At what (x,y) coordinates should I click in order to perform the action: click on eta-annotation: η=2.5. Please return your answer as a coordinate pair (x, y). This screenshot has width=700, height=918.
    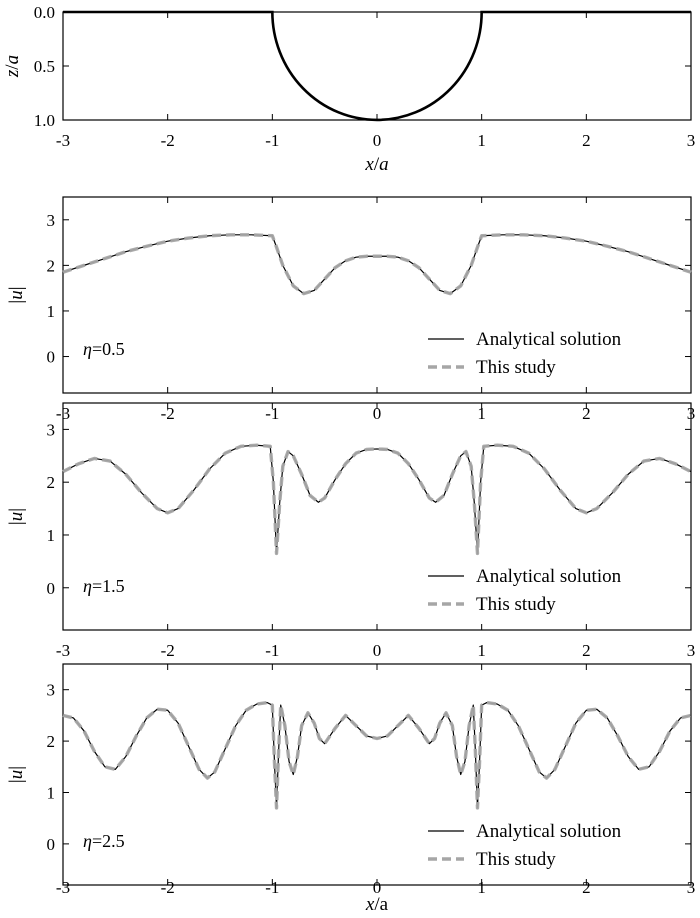
    Looking at the image, I should click on (104, 841).